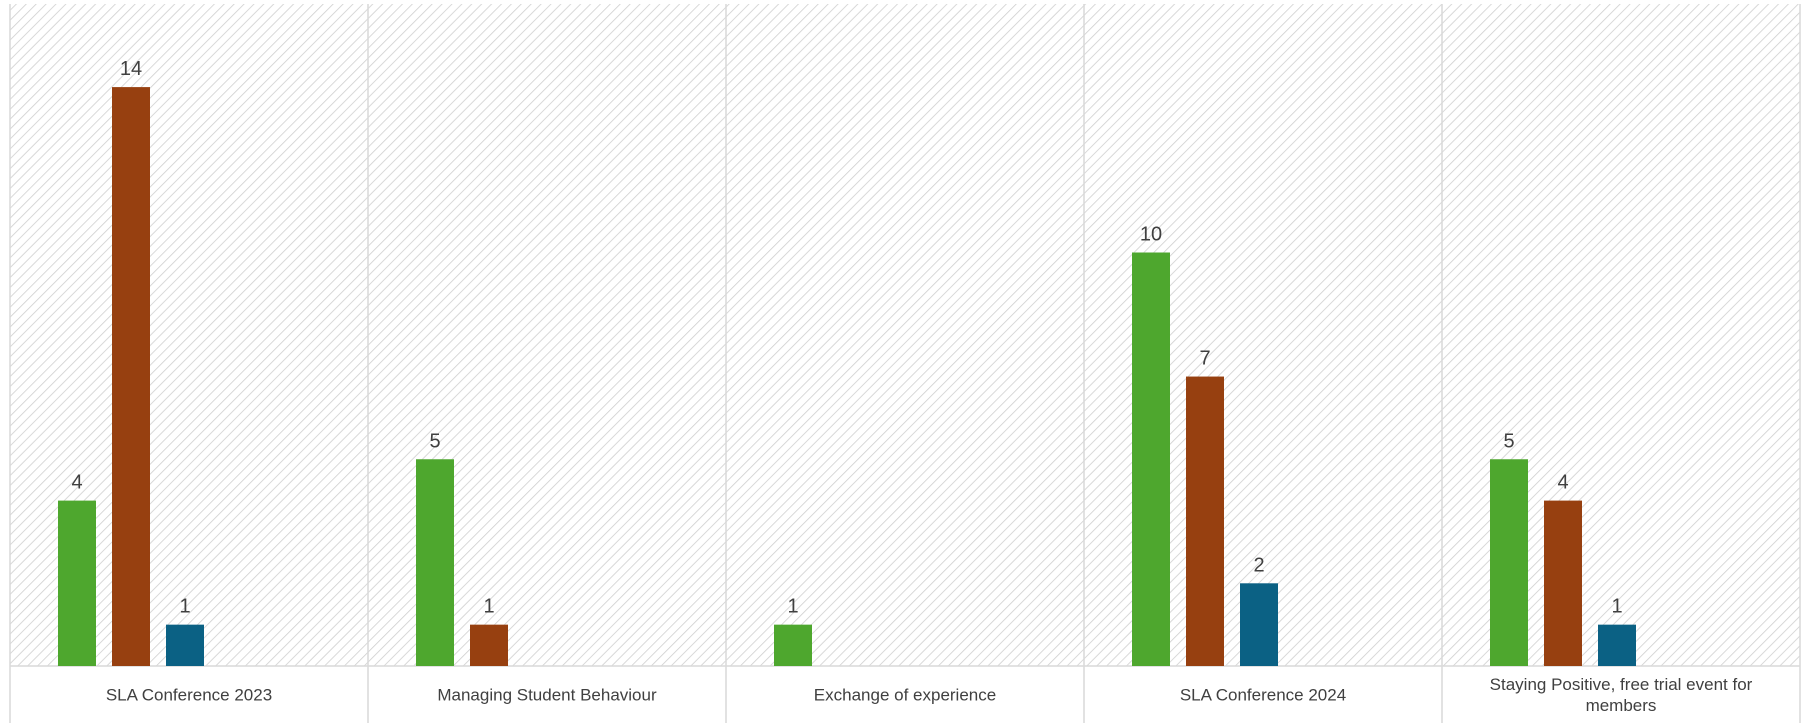 The width and height of the screenshot is (1807, 723). I want to click on category-label: SLA Conference 2024, so click(1263, 695).